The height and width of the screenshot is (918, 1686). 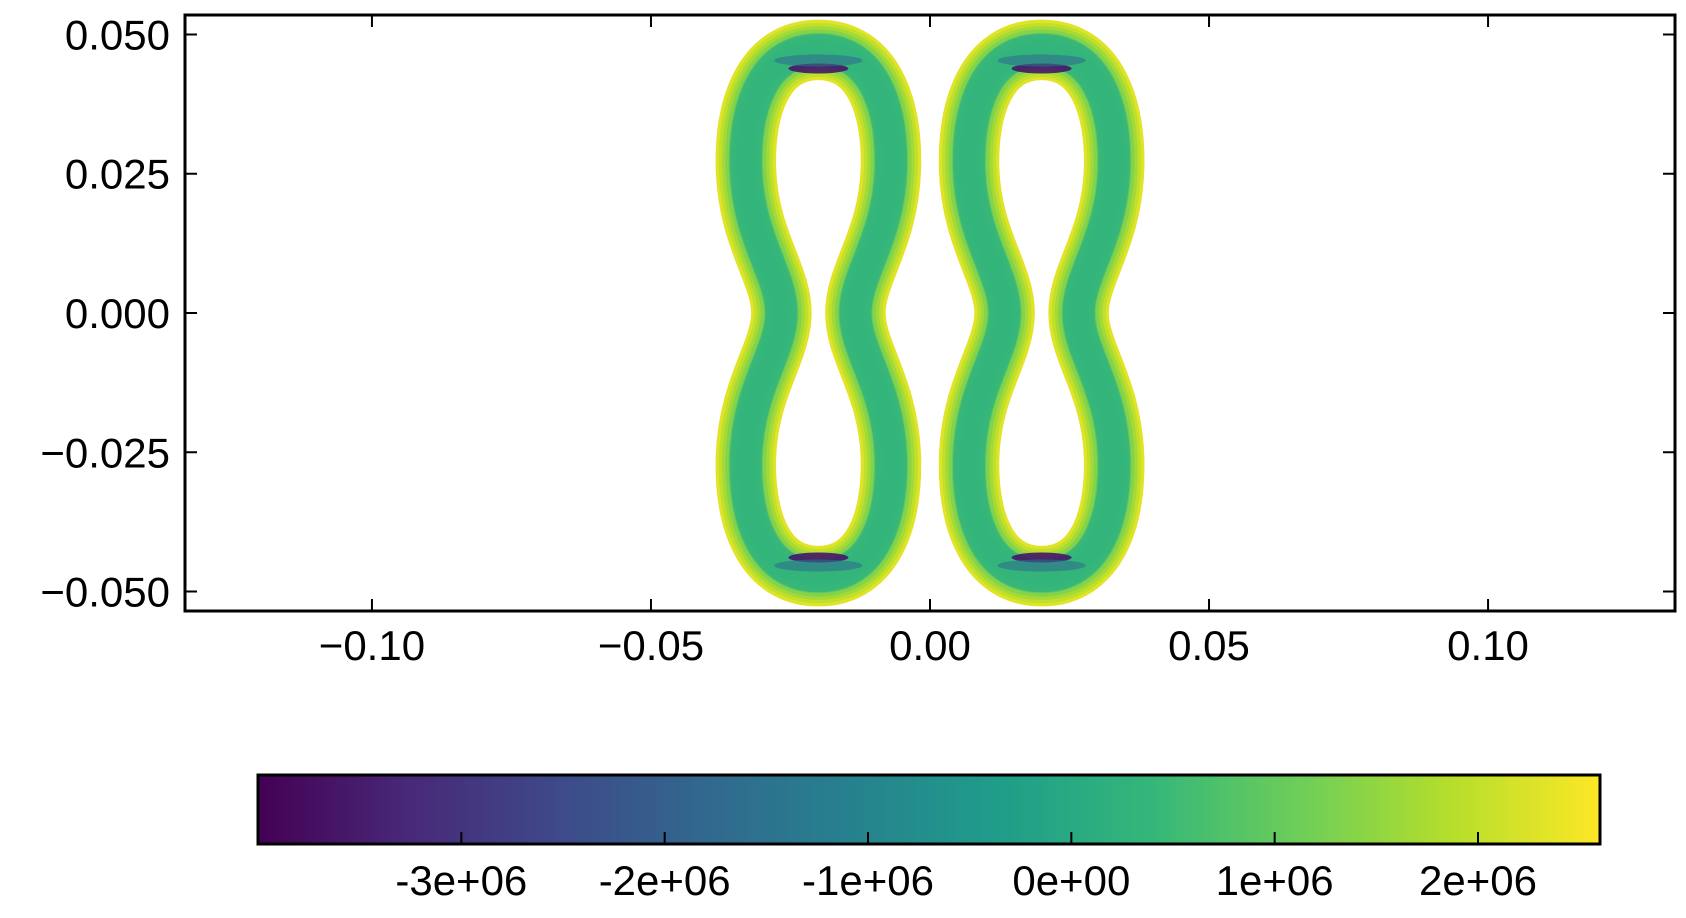 I want to click on colorbar-gradient, so click(x=929, y=809).